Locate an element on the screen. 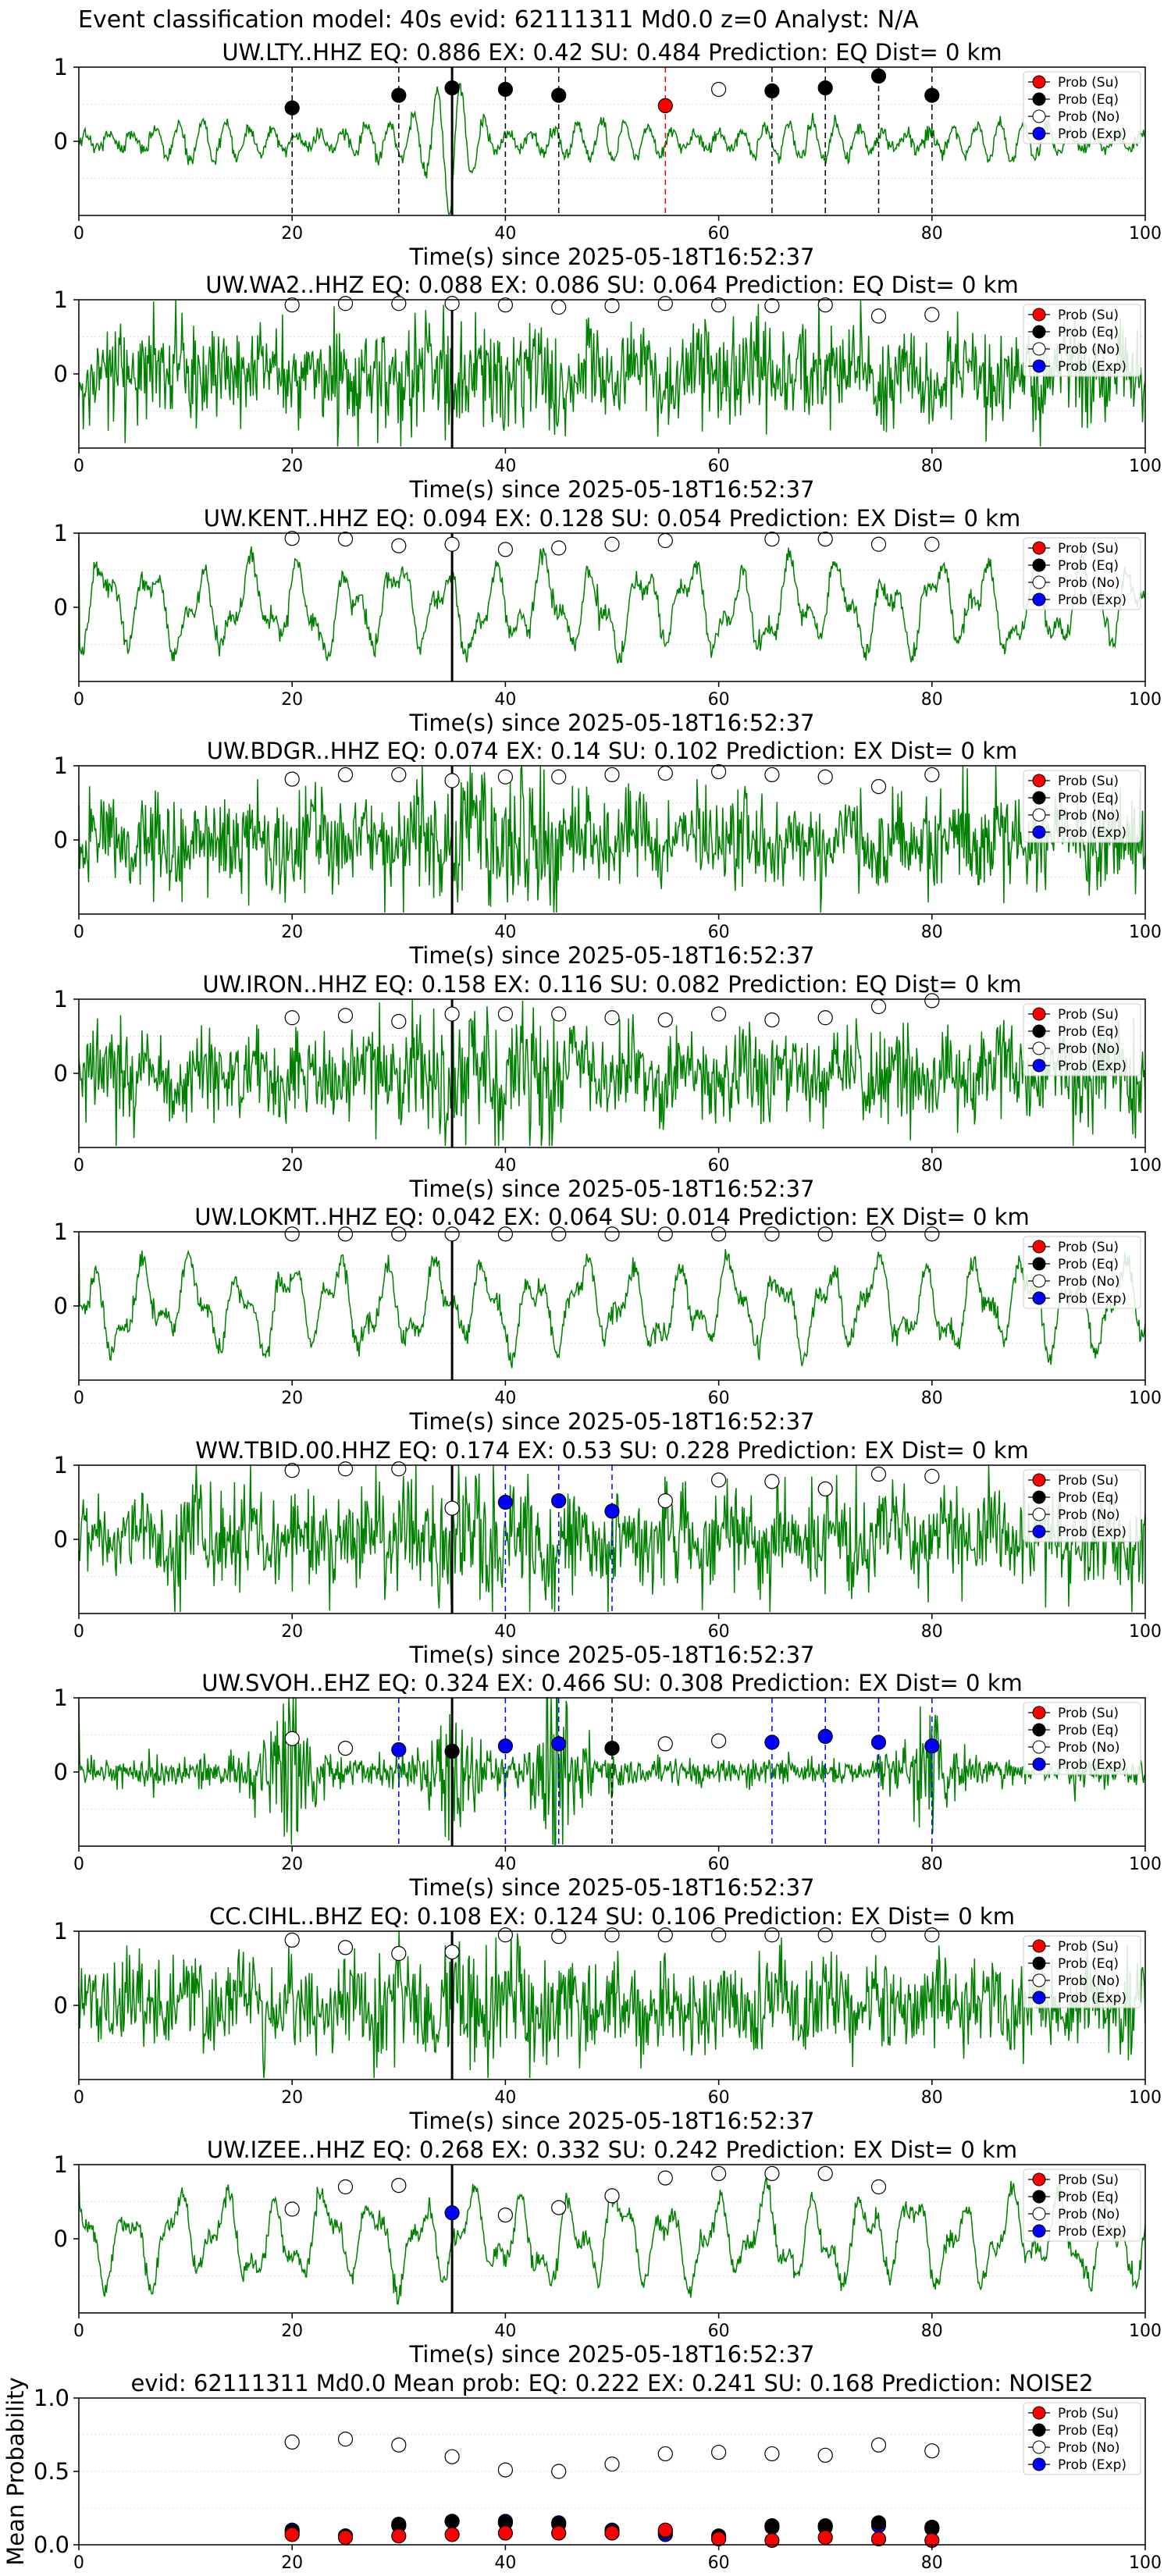 The height and width of the screenshot is (2576, 1171). y-axis-label: Mean Probability is located at coordinates (16, 2471).